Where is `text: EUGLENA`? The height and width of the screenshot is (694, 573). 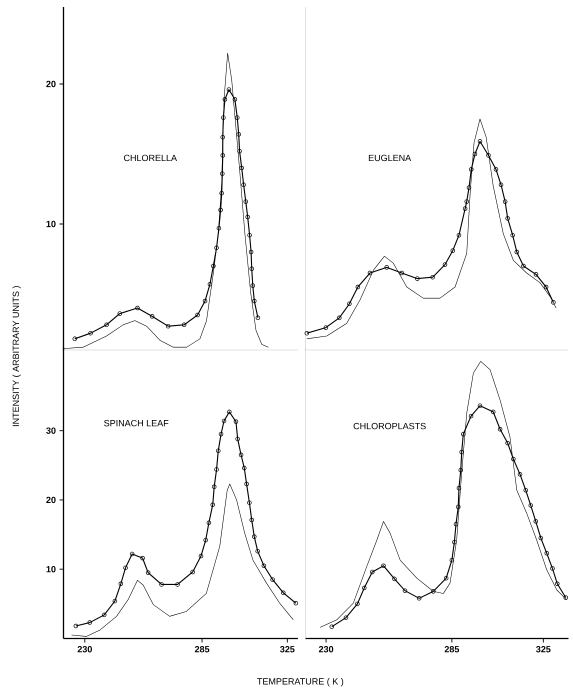 text: EUGLENA is located at coordinates (390, 158).